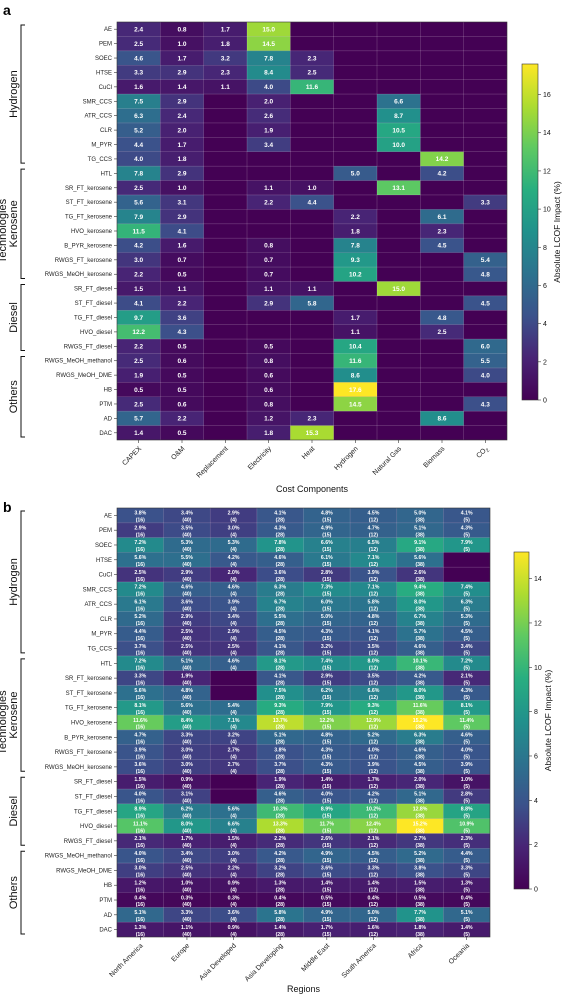 The width and height of the screenshot is (575, 1000). I want to click on y-tick-label-hvo-kerosene: HVO_kerosene, so click(92, 724).